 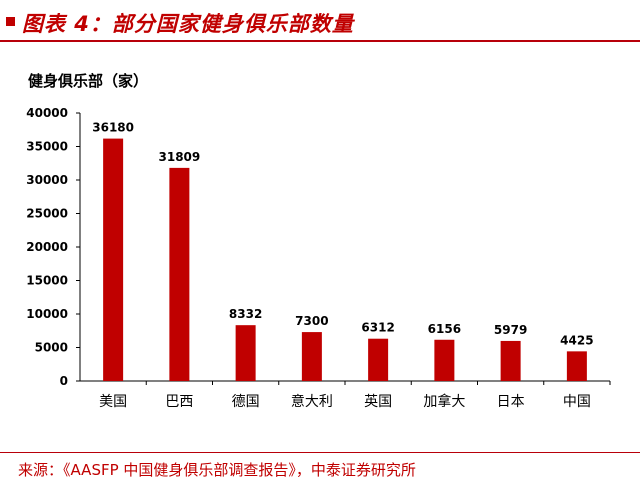 What do you see at coordinates (113, 128) in the screenshot?
I see `data-label: 36180` at bounding box center [113, 128].